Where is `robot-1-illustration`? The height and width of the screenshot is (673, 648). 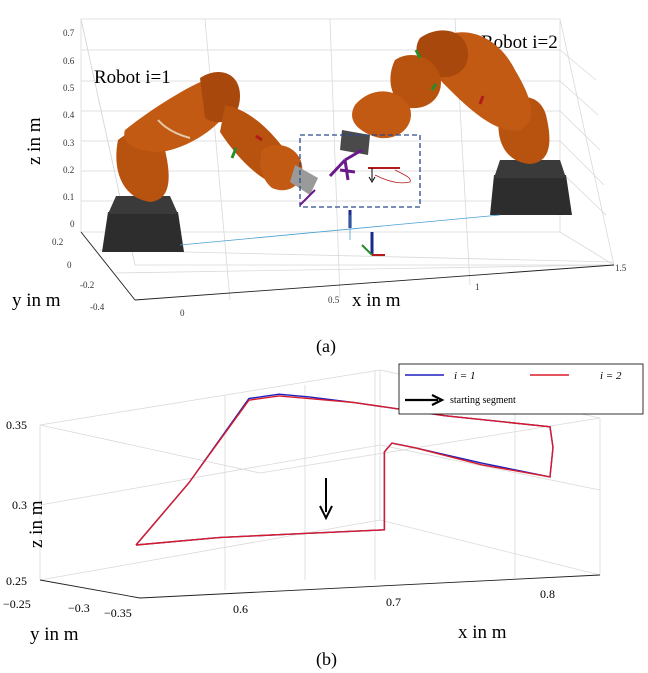
robot-1-illustration is located at coordinates (210, 162).